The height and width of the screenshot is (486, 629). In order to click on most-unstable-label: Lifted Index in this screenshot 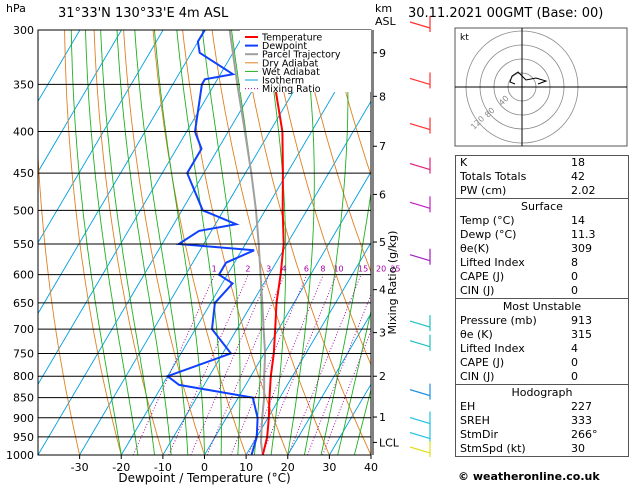, I will do `click(492, 348)`.